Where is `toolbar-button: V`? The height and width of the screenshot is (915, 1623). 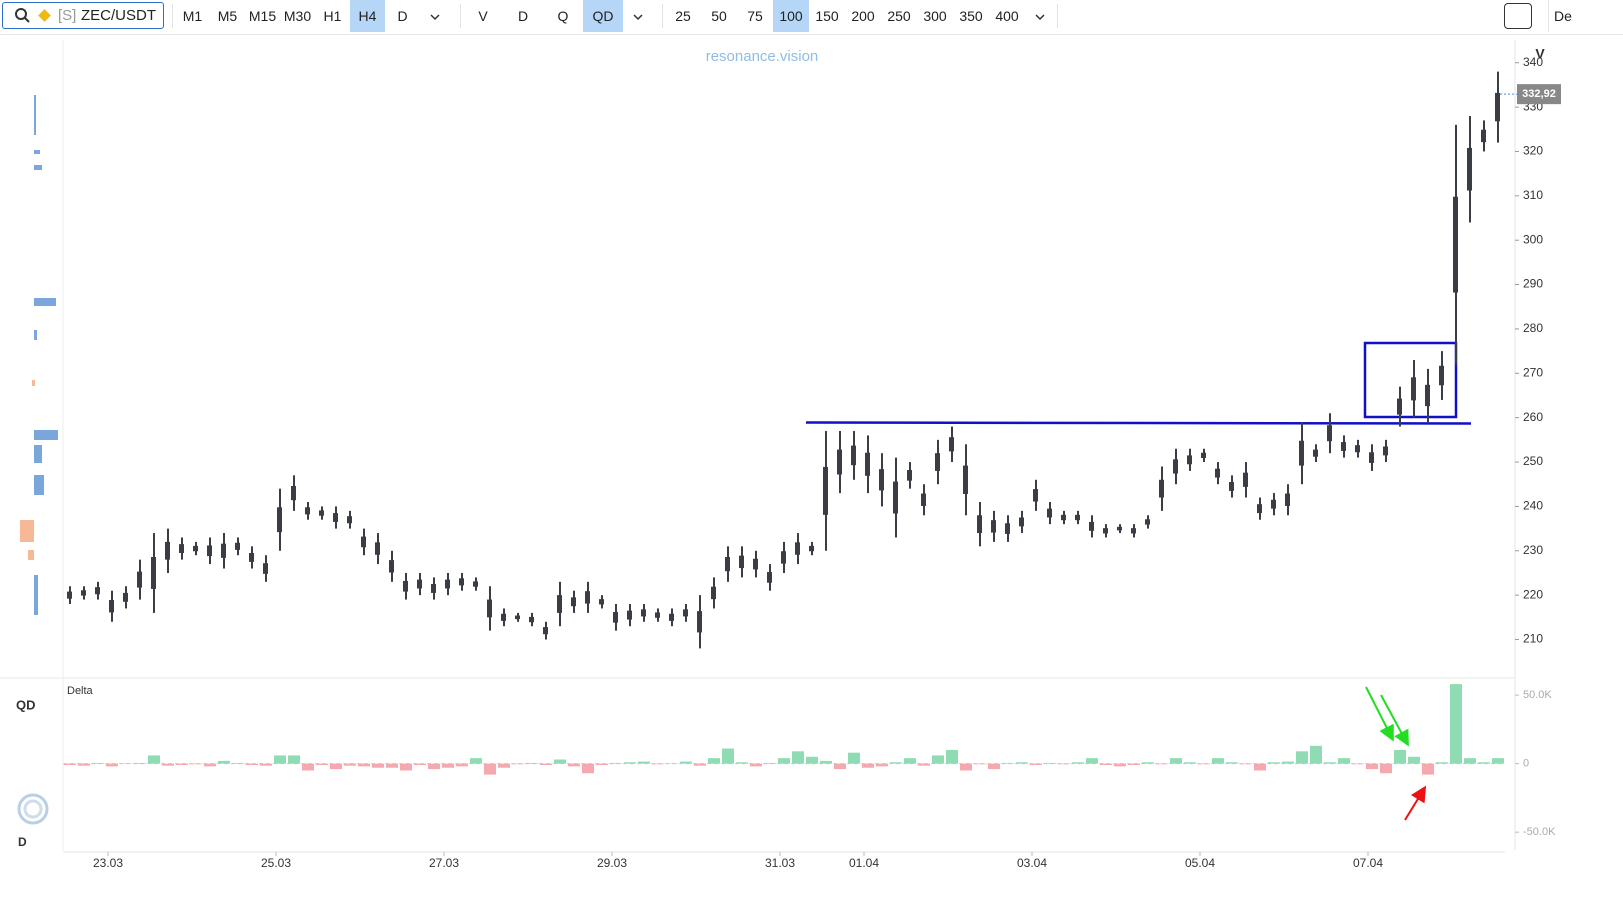 toolbar-button: V is located at coordinates (483, 16).